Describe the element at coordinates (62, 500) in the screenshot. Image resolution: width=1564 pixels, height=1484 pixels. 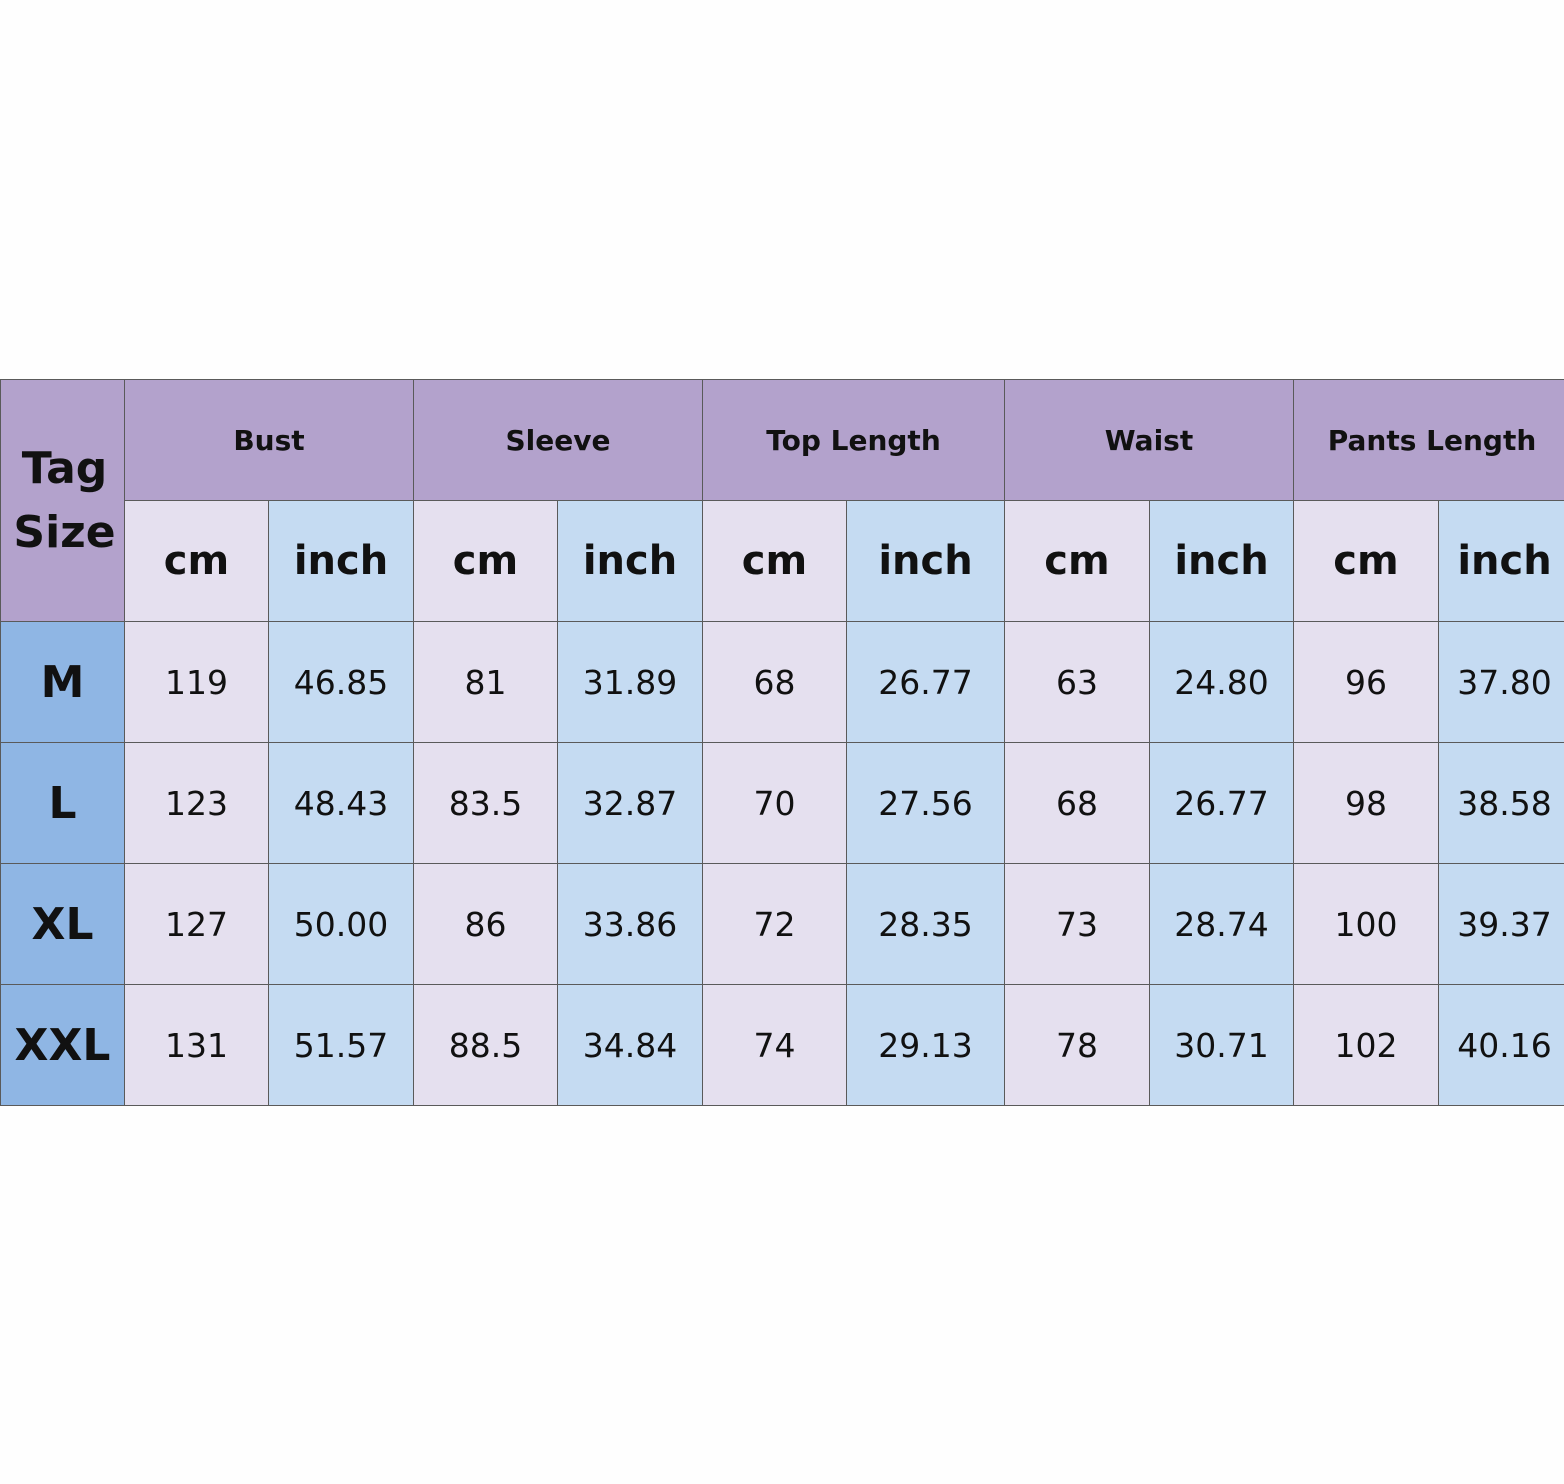
I see `corner-header: Tag Size` at that location.